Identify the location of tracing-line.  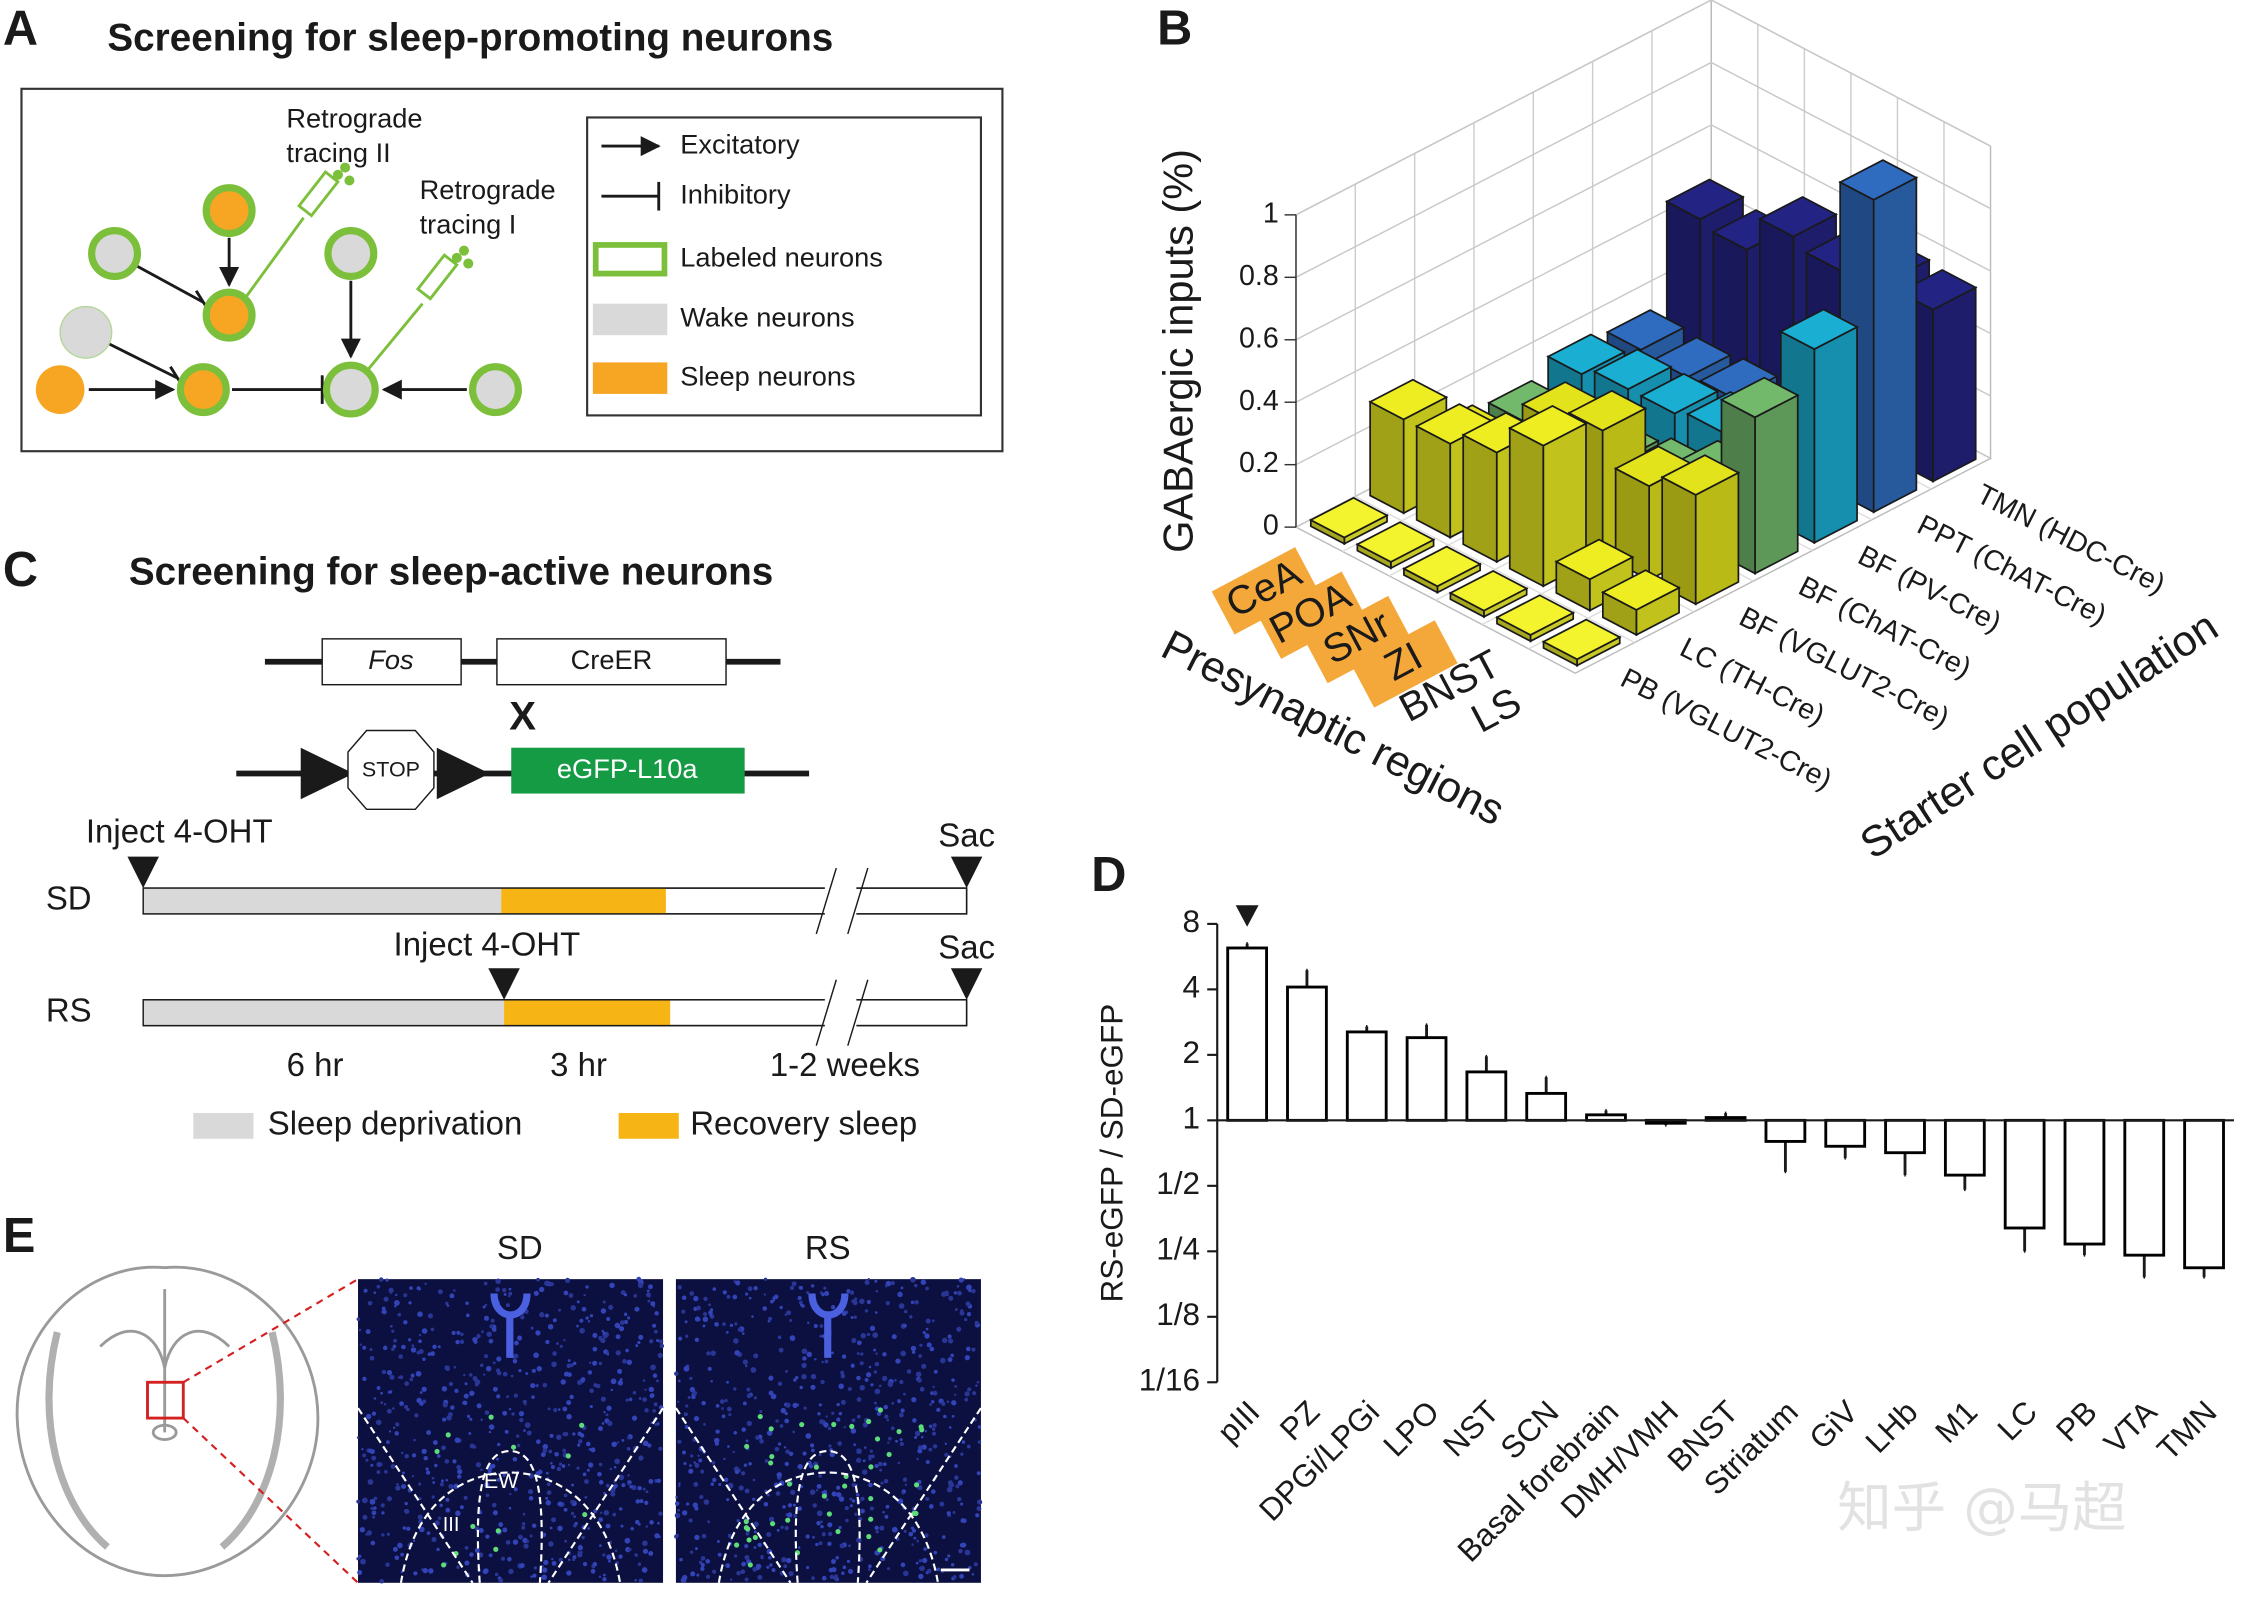
(275, 257).